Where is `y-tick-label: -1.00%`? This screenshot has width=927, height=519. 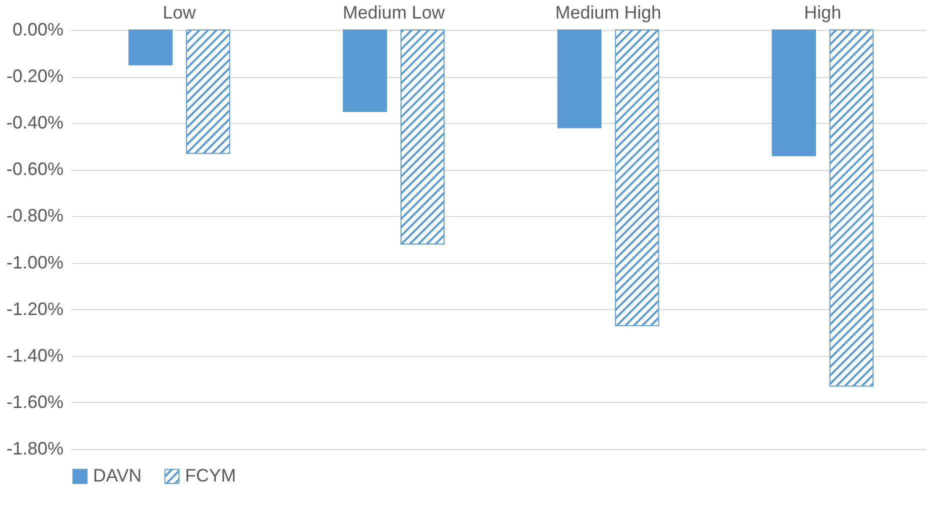 y-tick-label: -1.00% is located at coordinates (35, 262).